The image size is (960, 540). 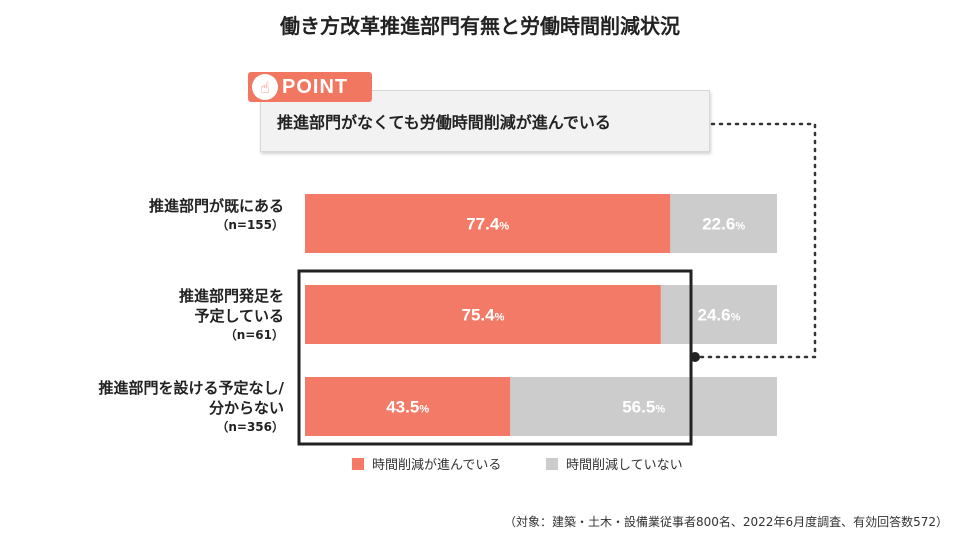 I want to click on row-label-0-n: （n=155）, so click(x=250, y=225).